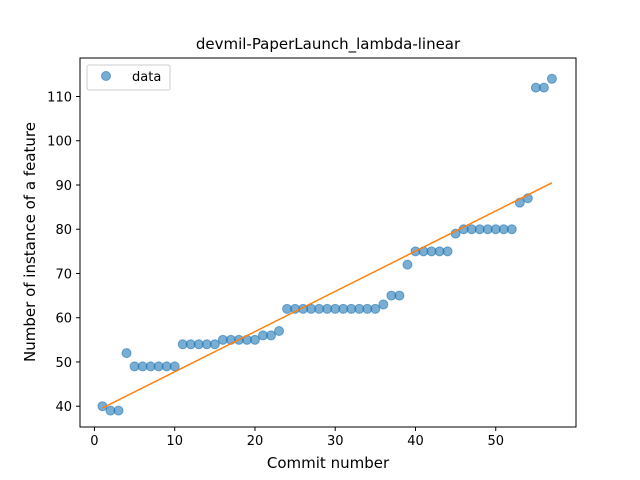  Describe the element at coordinates (59, 97) in the screenshot. I see `y-tick-label: 110` at that location.